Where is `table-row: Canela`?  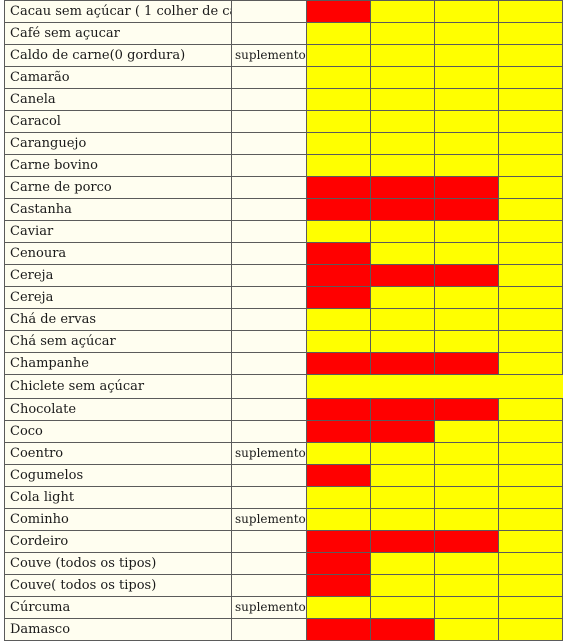 table-row: Canela is located at coordinates (283, 99).